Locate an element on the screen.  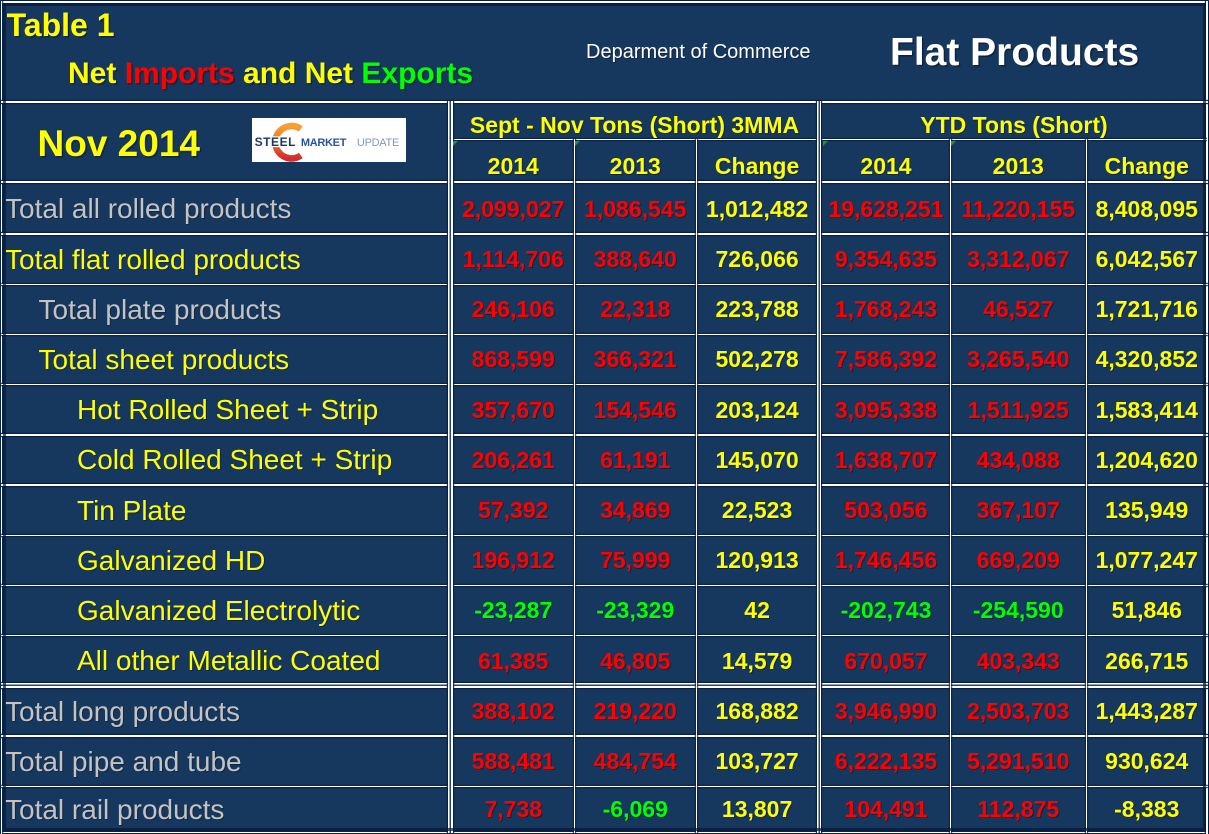
svg-text: MARKET is located at coordinates (324, 143).